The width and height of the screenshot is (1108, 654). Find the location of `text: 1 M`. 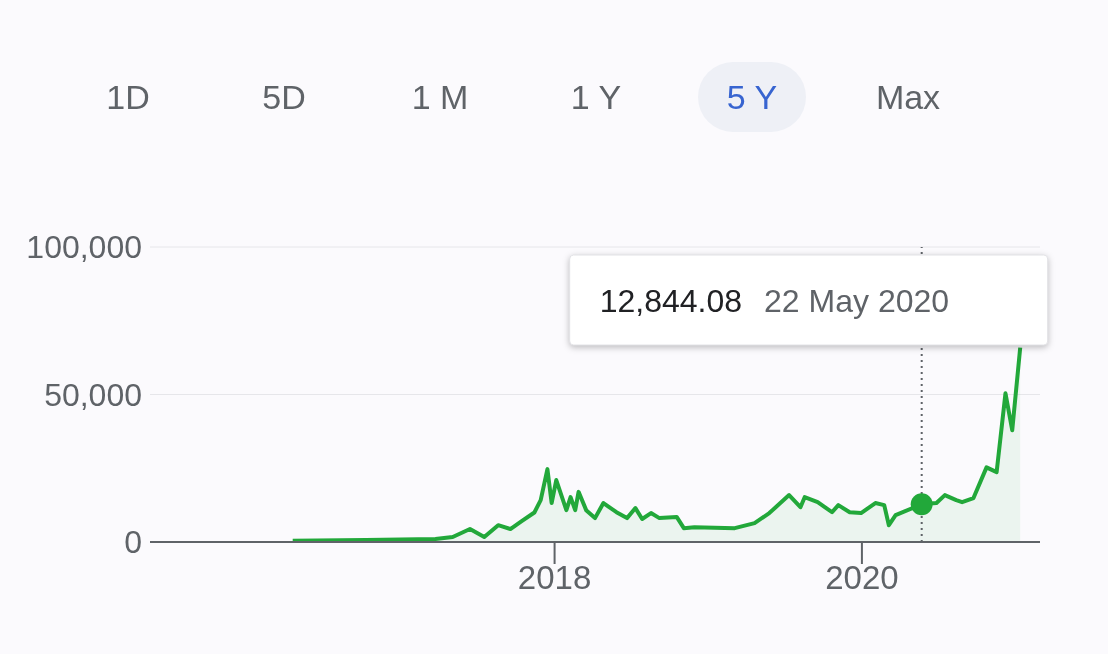

text: 1 M is located at coordinates (440, 97).